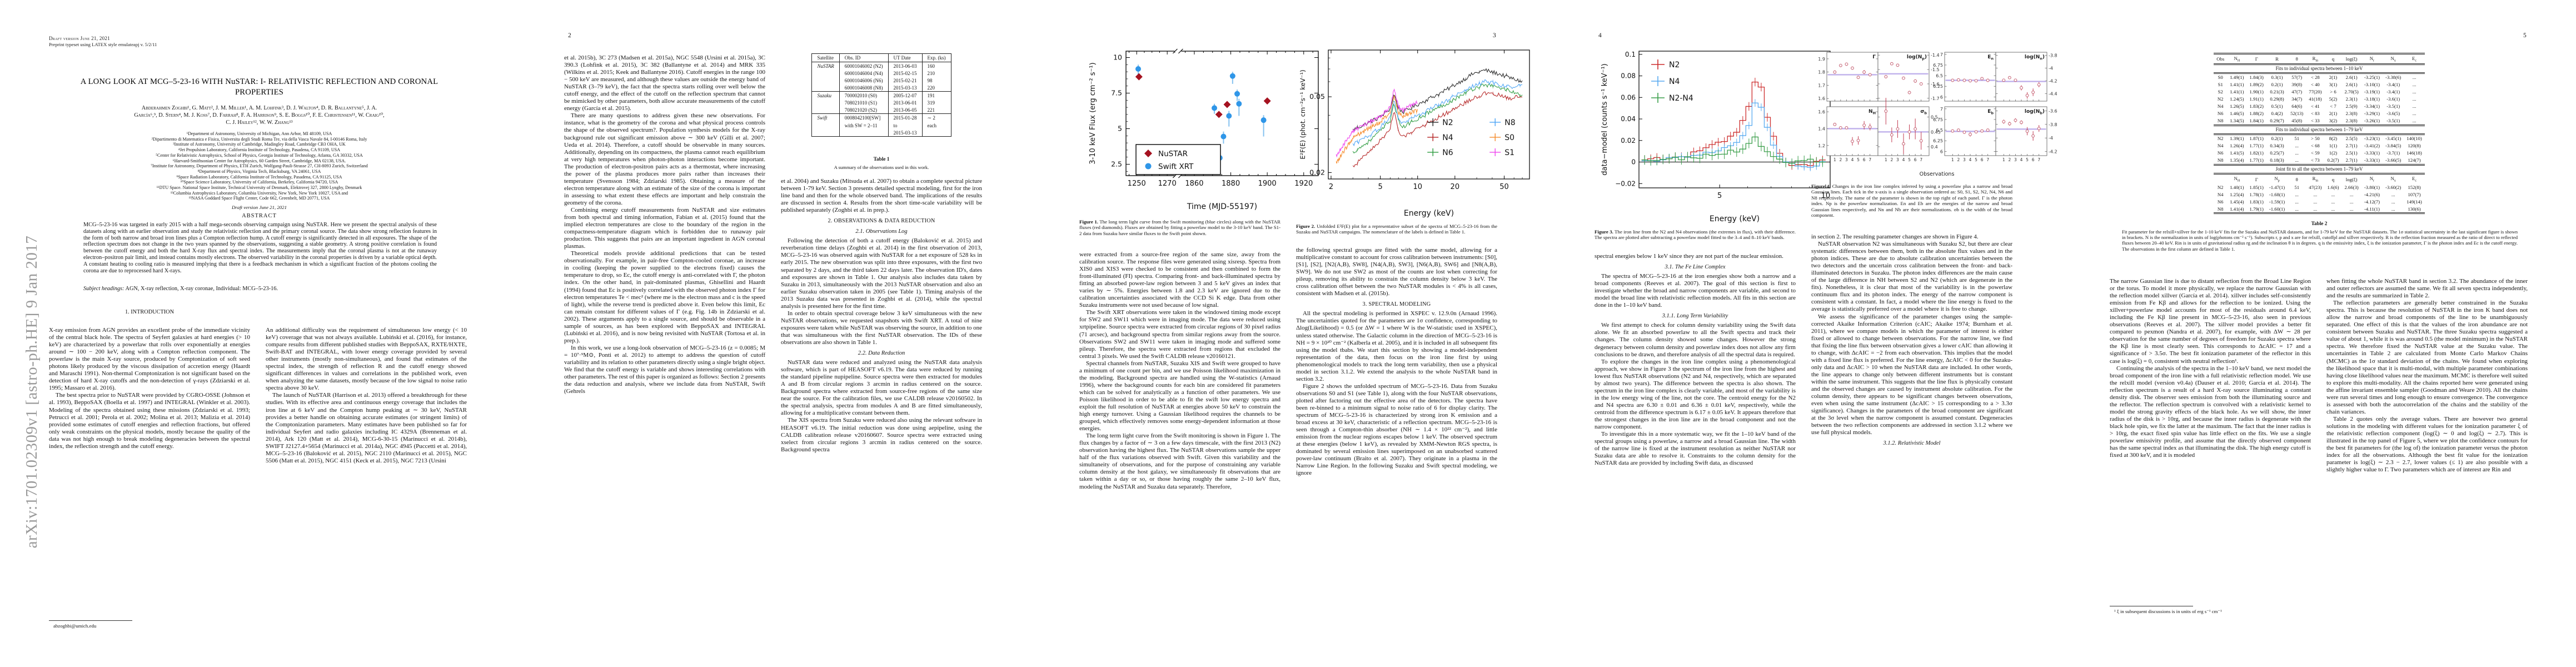 The height and width of the screenshot is (667, 2576). What do you see at coordinates (881, 231) in the screenshot?
I see `subsection-heading: 2.1. Observations Log` at bounding box center [881, 231].